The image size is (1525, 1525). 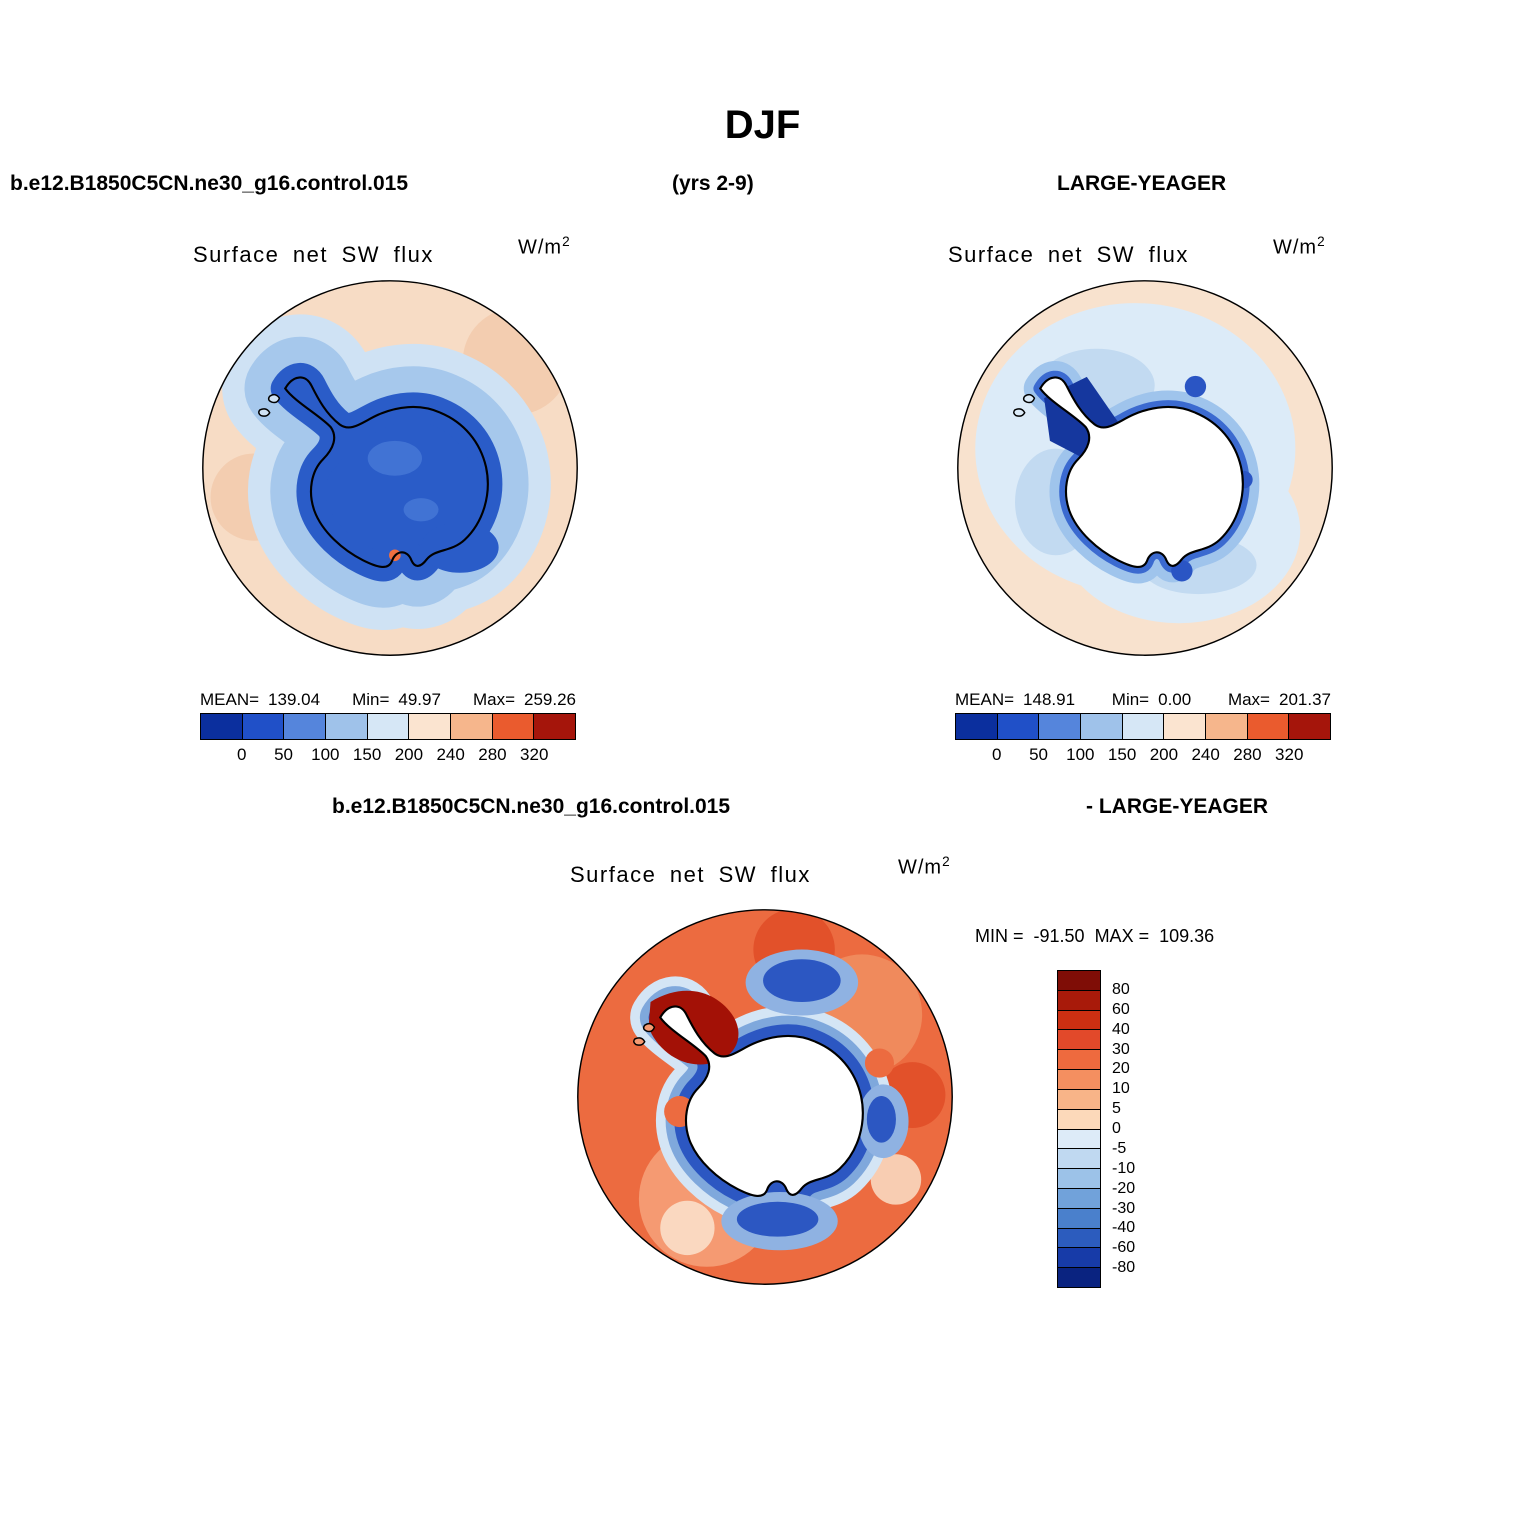 I want to click on model-mean-value: 139.04, so click(x=294, y=699).